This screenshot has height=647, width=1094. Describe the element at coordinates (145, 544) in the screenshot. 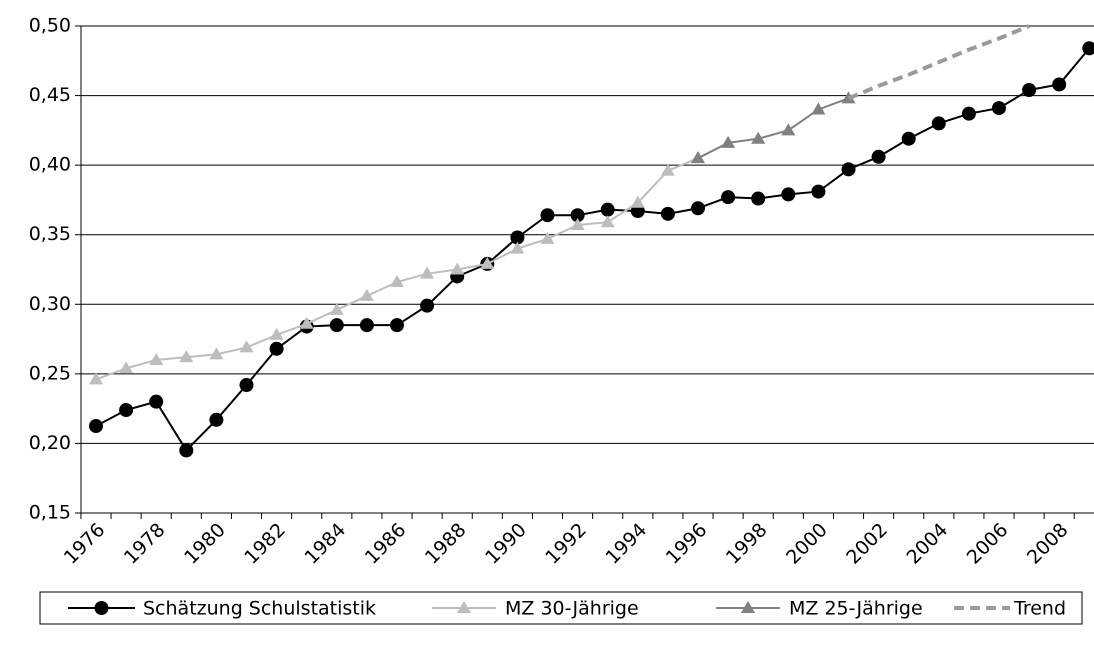

I see `x-tick-label: 1978` at that location.